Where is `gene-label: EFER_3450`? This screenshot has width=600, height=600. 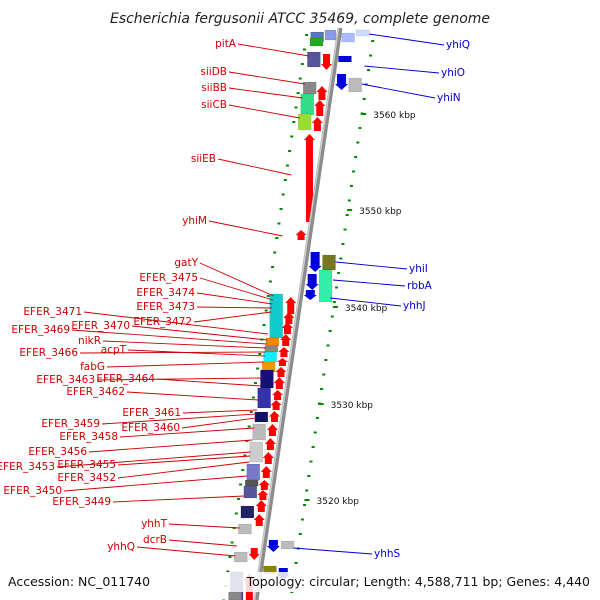
gene-label: EFER_3450 is located at coordinates (32, 491).